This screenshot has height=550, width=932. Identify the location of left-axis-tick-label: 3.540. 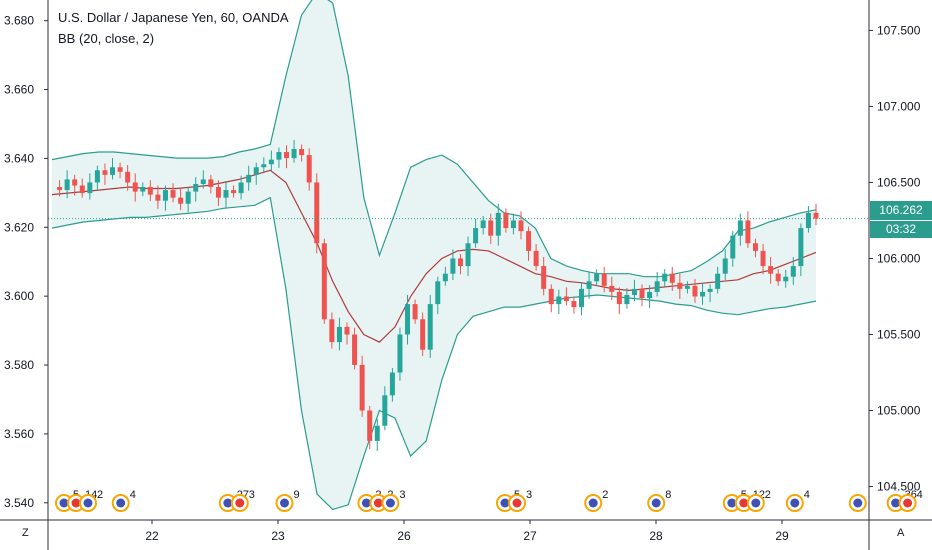
(19, 503).